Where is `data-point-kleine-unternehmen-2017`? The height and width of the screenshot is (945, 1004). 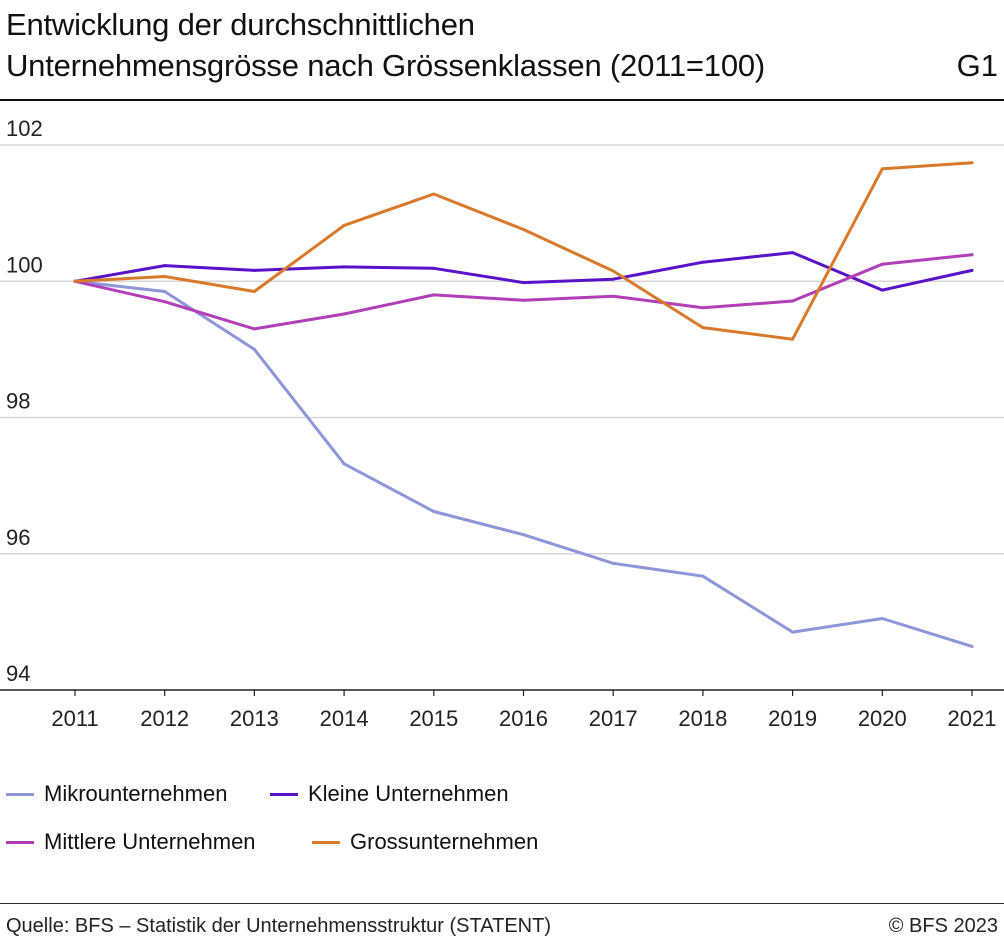 data-point-kleine-unternehmen-2017 is located at coordinates (613, 279).